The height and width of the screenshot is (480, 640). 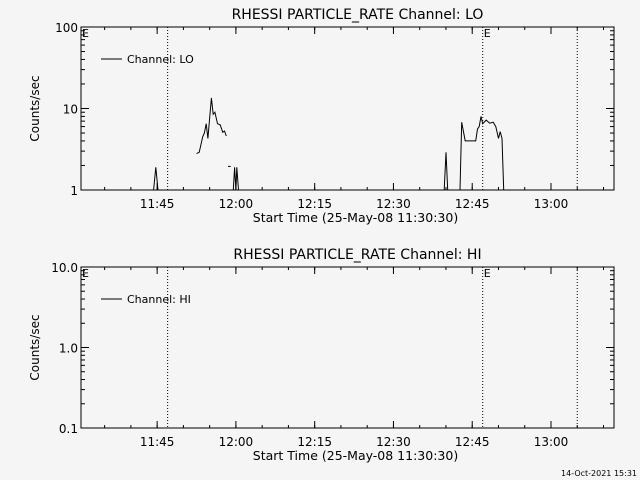 I want to click on y-tick-label: 10.0, so click(x=64, y=268).